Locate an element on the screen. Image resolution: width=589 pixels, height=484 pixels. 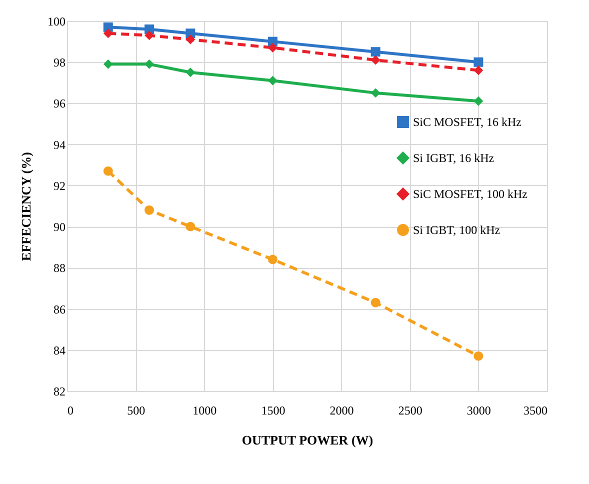
y-tick-label: 84 is located at coordinates (60, 350).